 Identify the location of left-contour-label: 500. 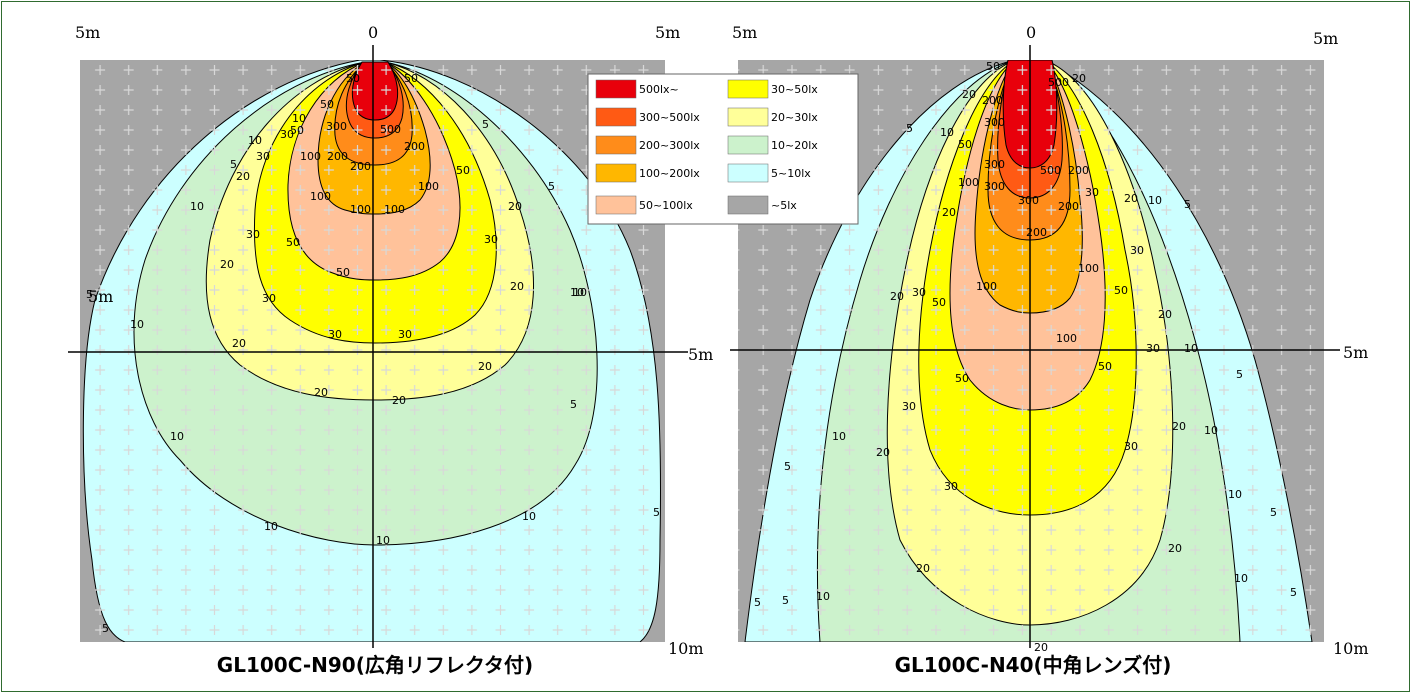
(390, 129).